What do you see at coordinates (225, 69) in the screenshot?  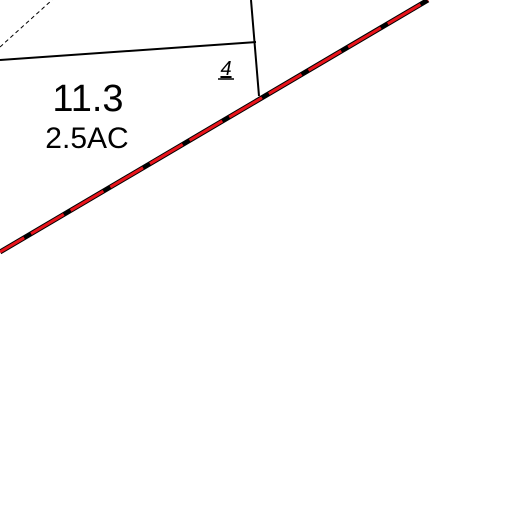 I see `lot-number: 4` at bounding box center [225, 69].